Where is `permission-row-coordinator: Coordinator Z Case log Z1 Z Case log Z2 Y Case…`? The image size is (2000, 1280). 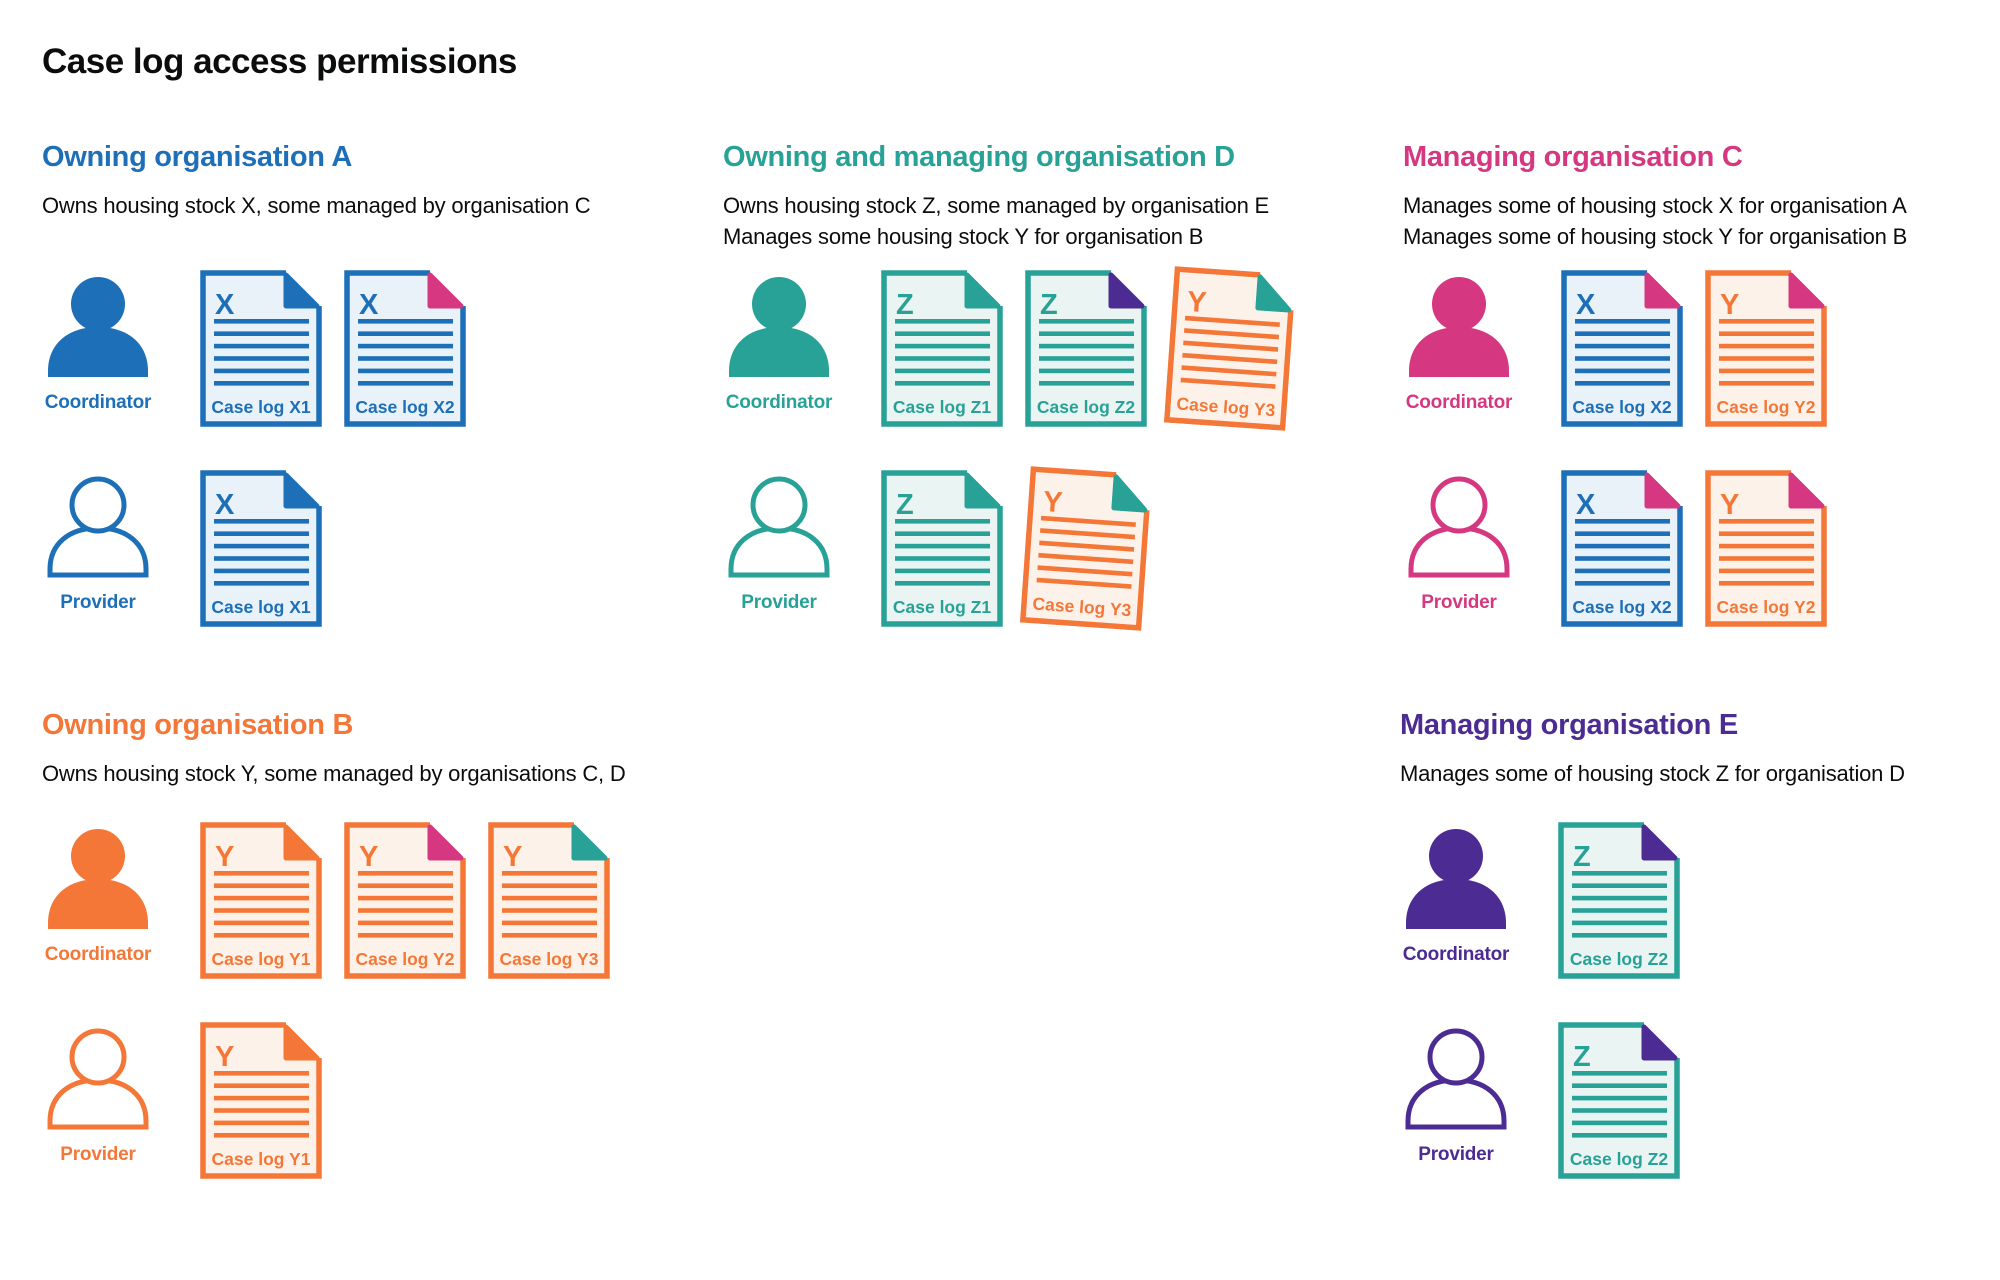
permission-row-coordinator: Coordinator Z Case log Z1 Z Case log Z2 Y Case… is located at coordinates (1053, 355).